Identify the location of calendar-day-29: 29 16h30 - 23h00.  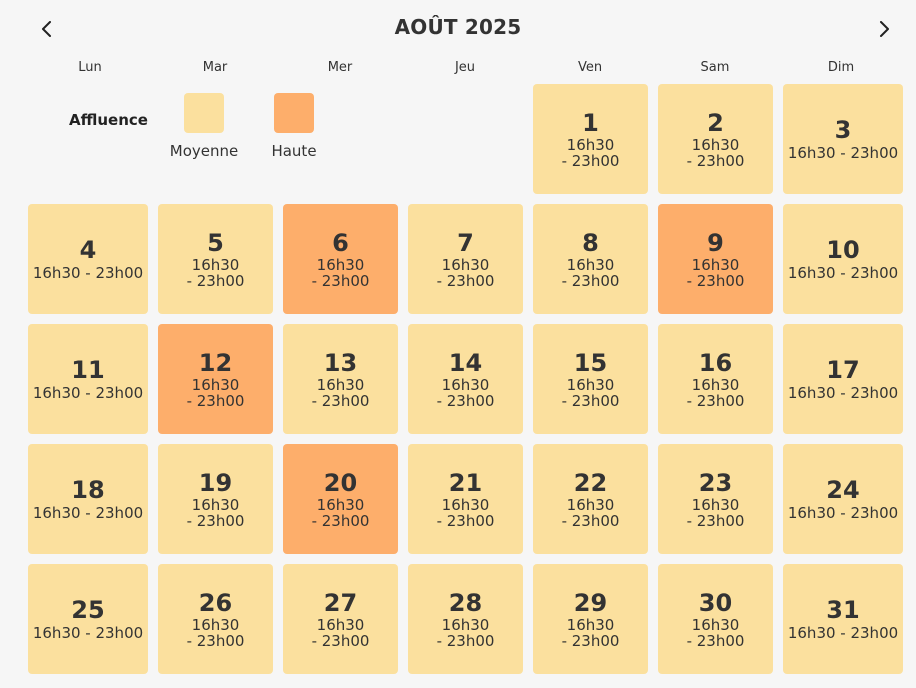
(590, 619).